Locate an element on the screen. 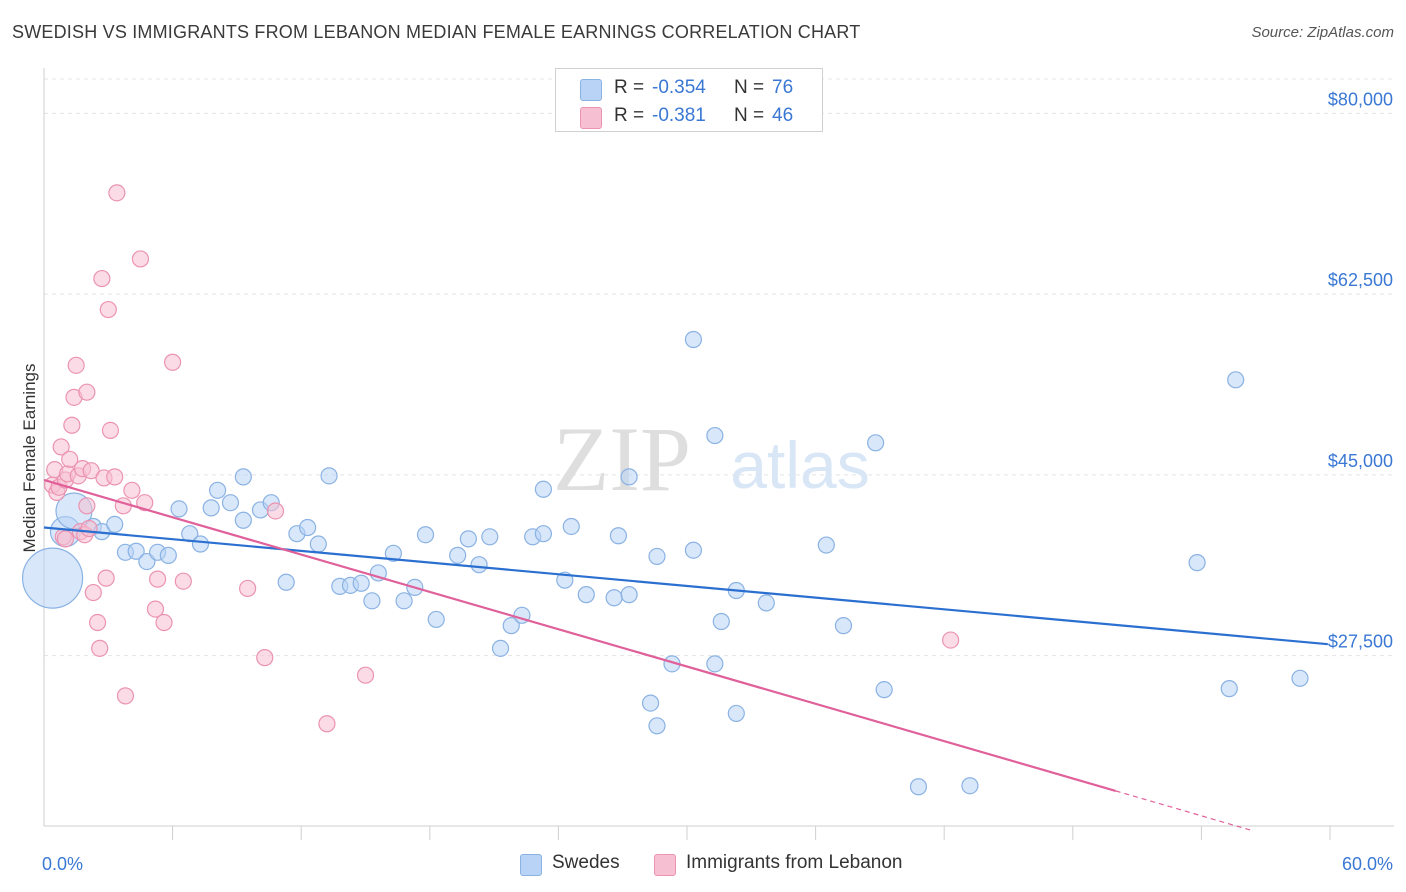 The height and width of the screenshot is (892, 1406). lebanon-trend-extension is located at coordinates (1183, 810).